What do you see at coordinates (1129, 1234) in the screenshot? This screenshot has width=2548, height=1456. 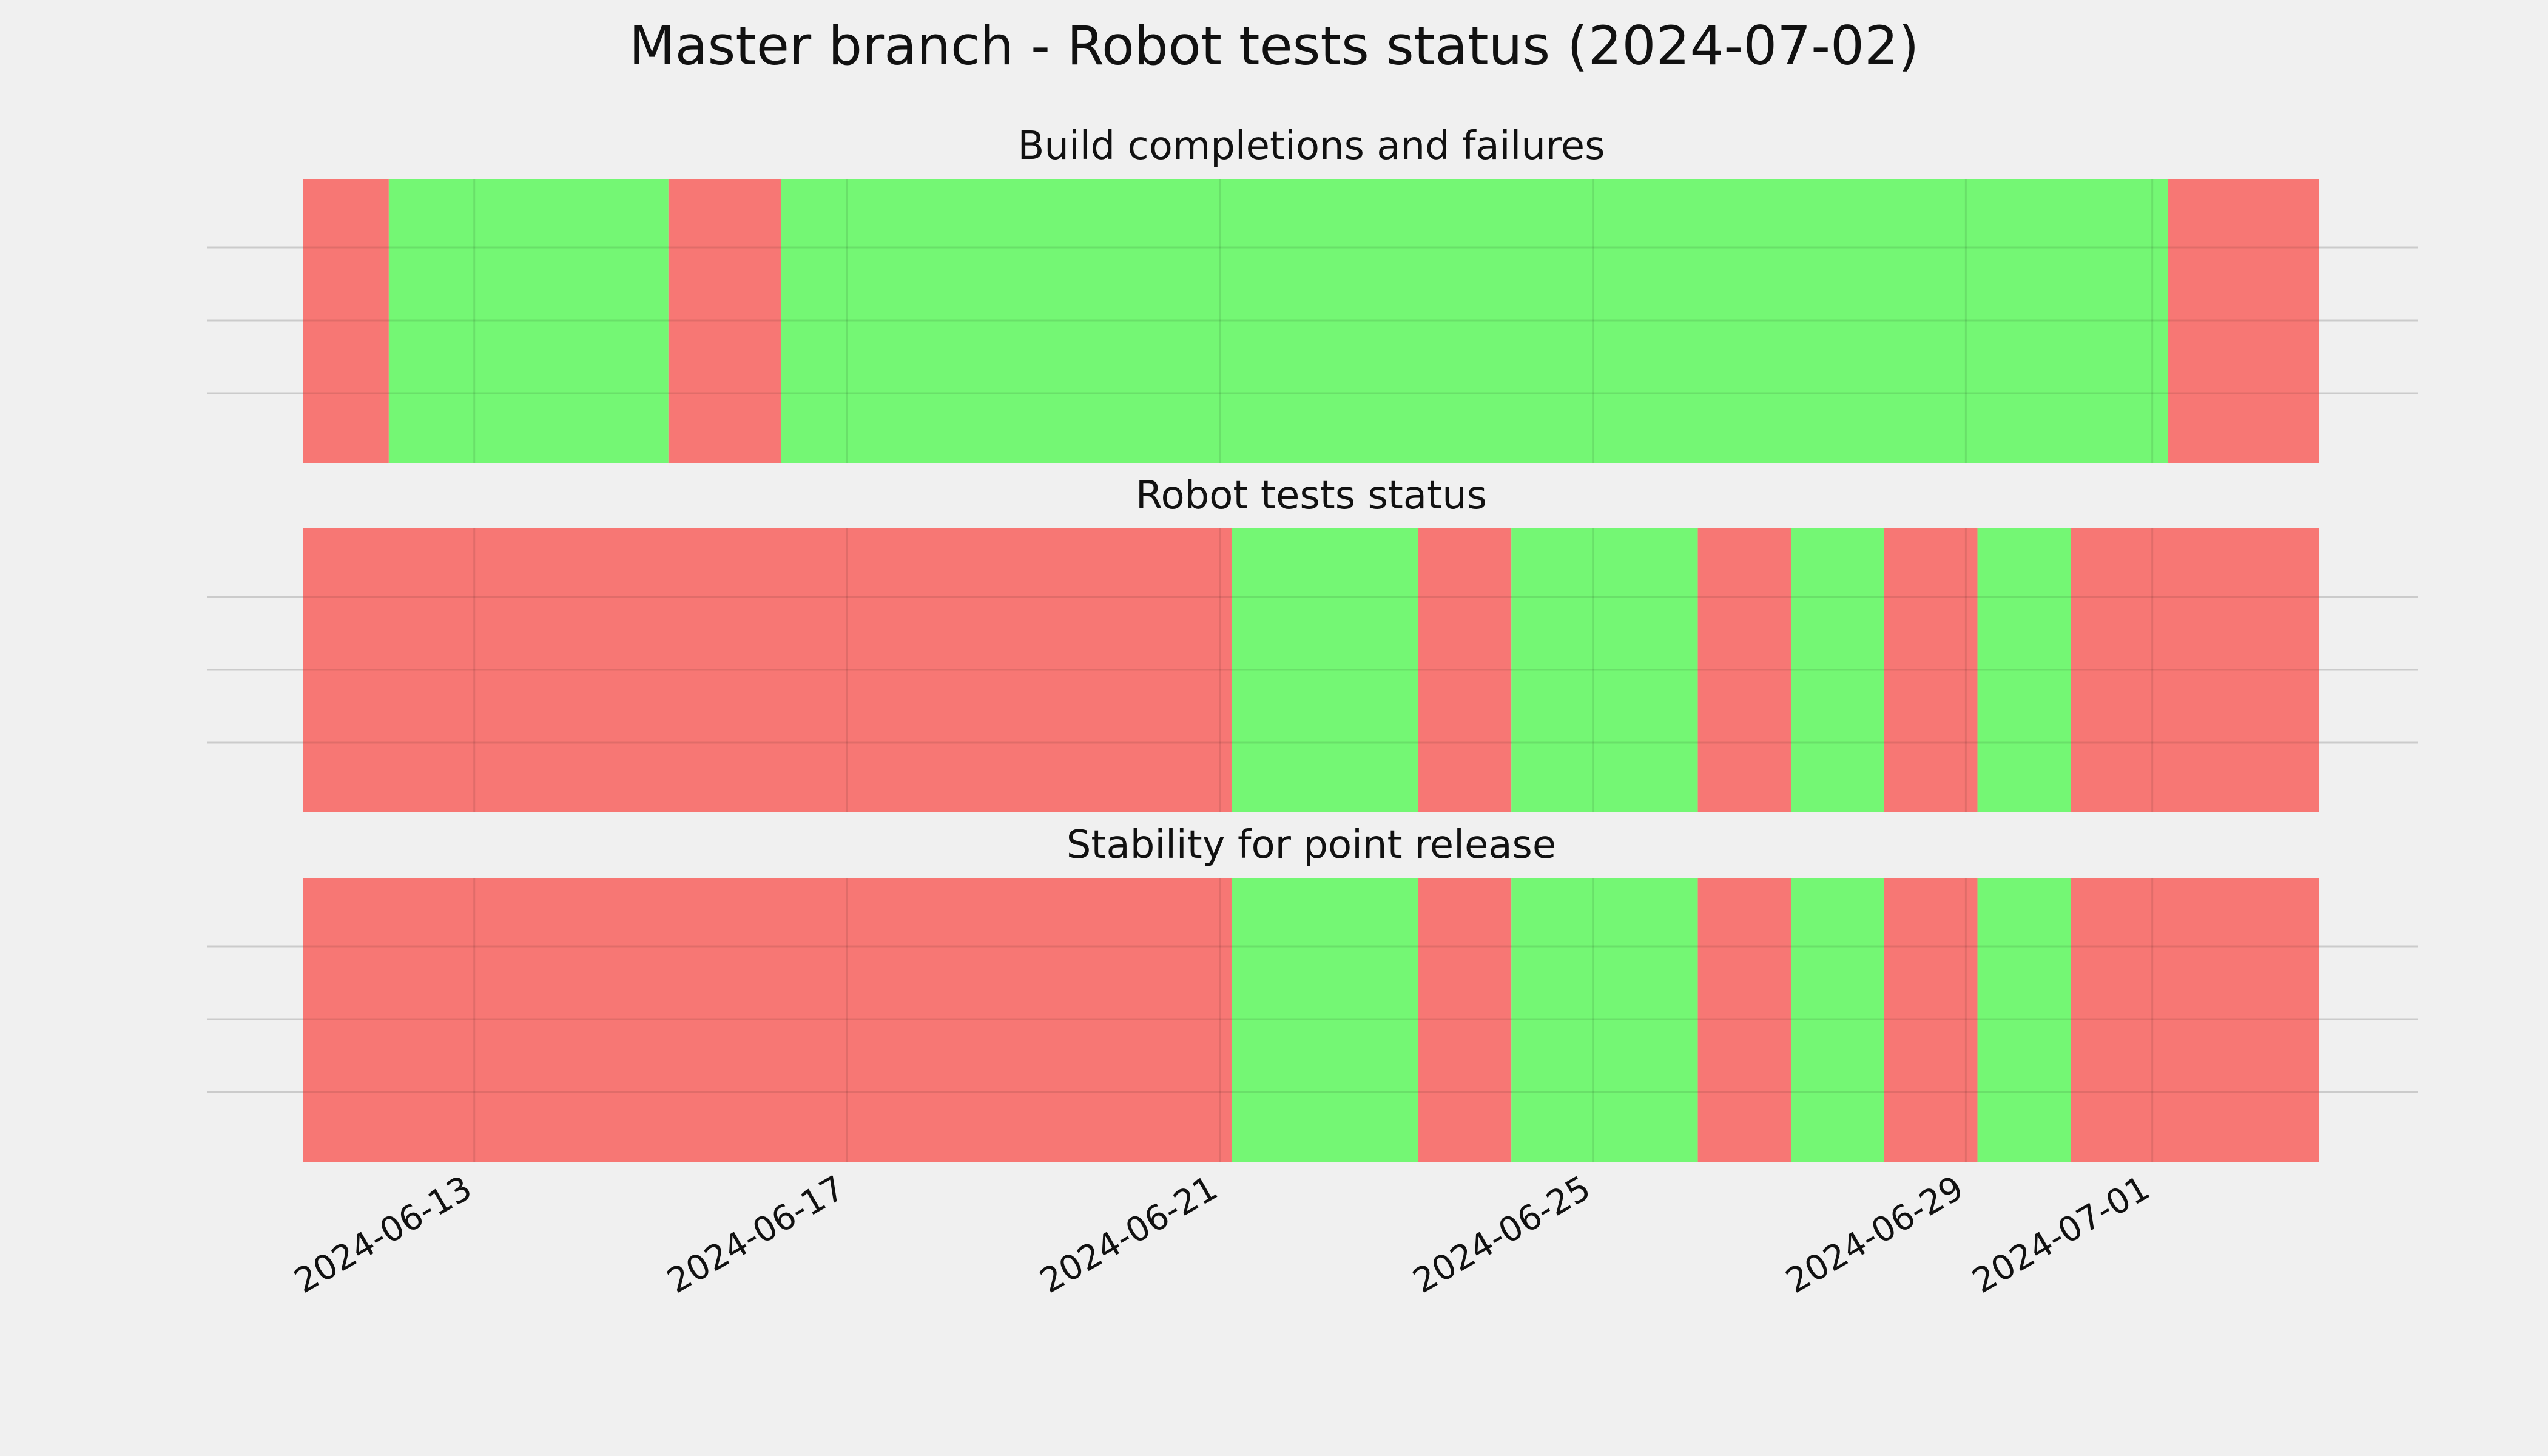 I see `x-tick-label: 2024-06-21` at bounding box center [1129, 1234].